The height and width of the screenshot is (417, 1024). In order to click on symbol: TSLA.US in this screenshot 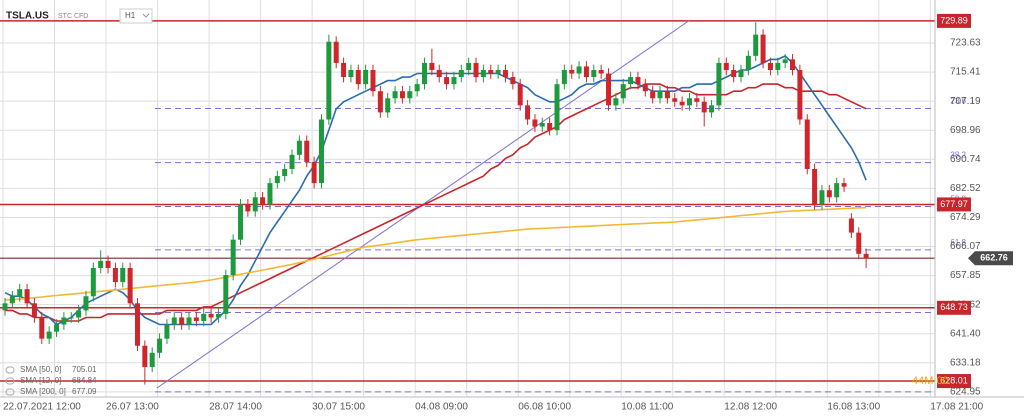, I will do `click(27, 16)`.